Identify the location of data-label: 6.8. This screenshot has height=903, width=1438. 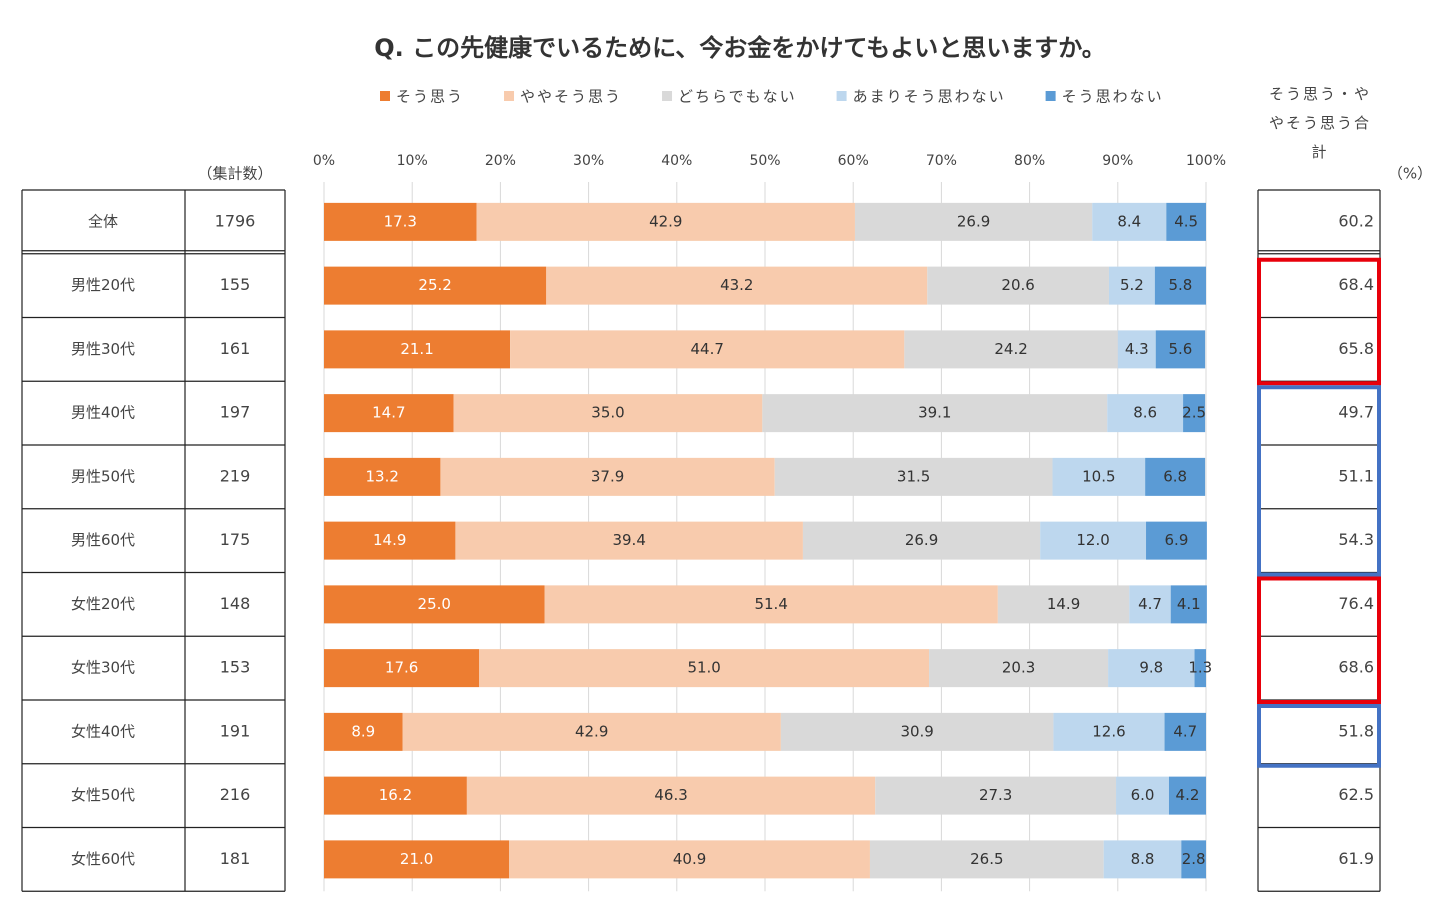
(1175, 476).